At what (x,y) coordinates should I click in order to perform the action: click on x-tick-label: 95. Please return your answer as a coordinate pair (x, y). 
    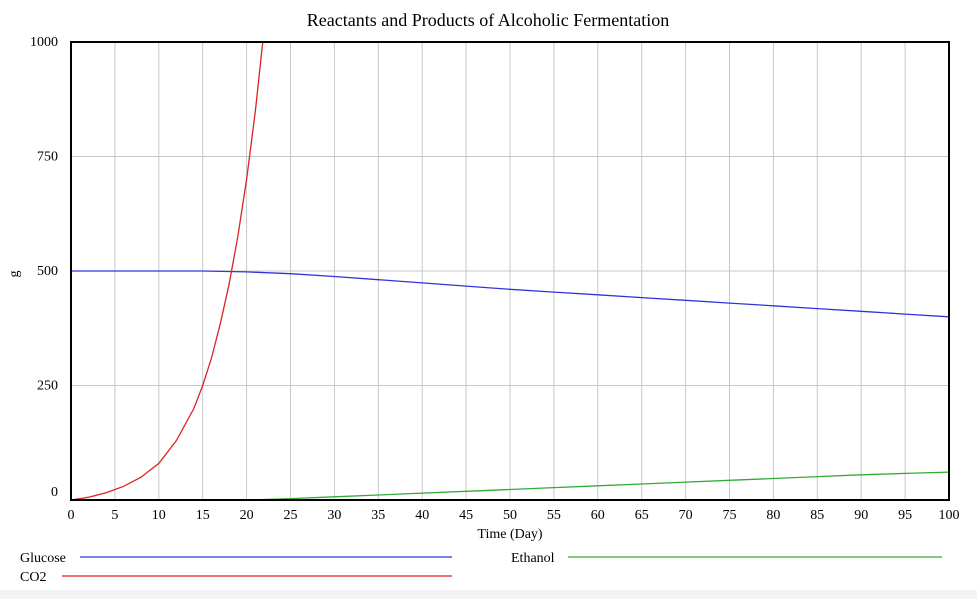
    Looking at the image, I should click on (905, 515).